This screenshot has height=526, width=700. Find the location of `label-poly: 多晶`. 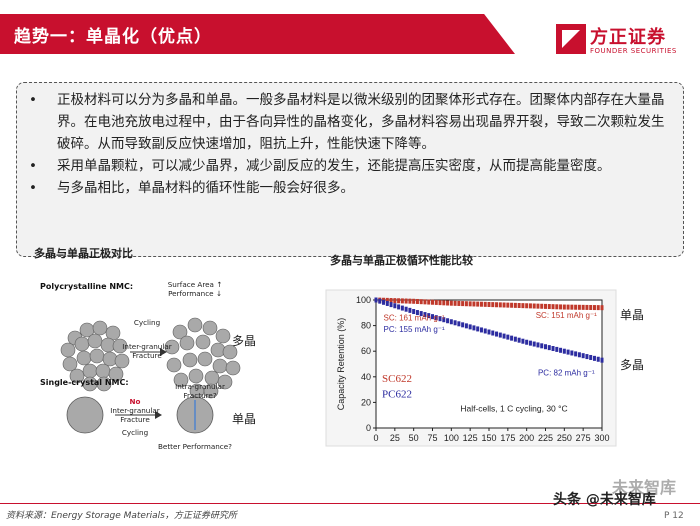

label-poly: 多晶 is located at coordinates (244, 341).